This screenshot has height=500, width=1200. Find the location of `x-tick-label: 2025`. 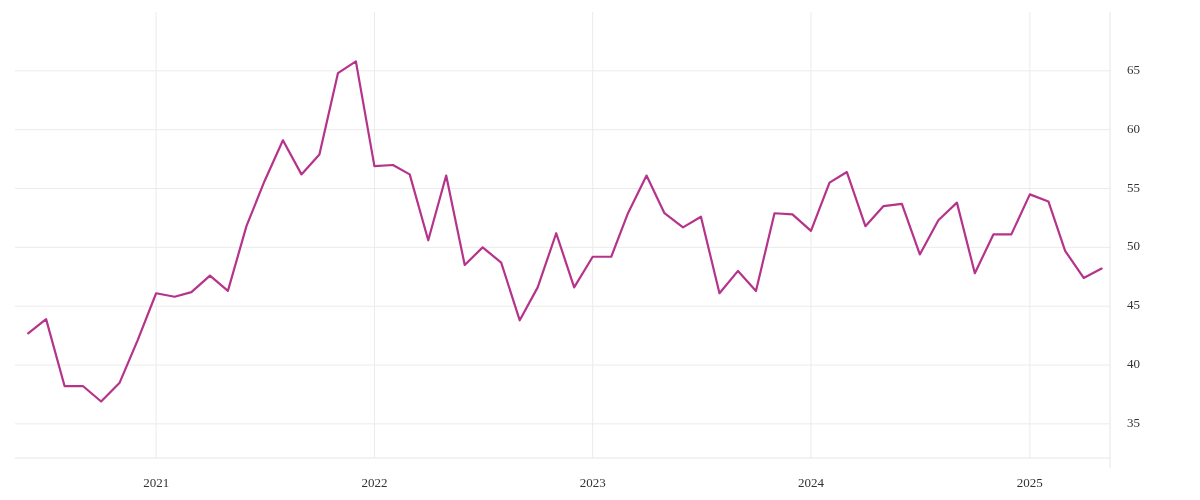

x-tick-label: 2025 is located at coordinates (1029, 482).